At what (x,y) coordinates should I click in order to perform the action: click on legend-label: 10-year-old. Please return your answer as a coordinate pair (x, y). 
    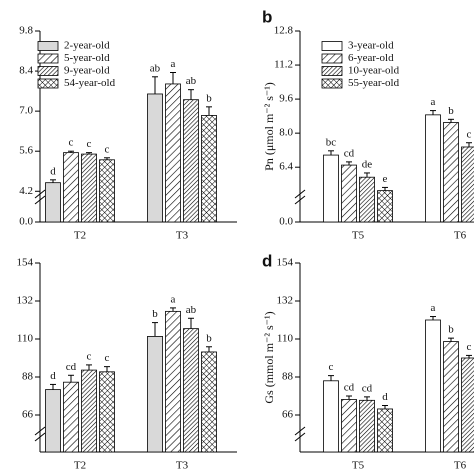
    Looking at the image, I should click on (374, 71).